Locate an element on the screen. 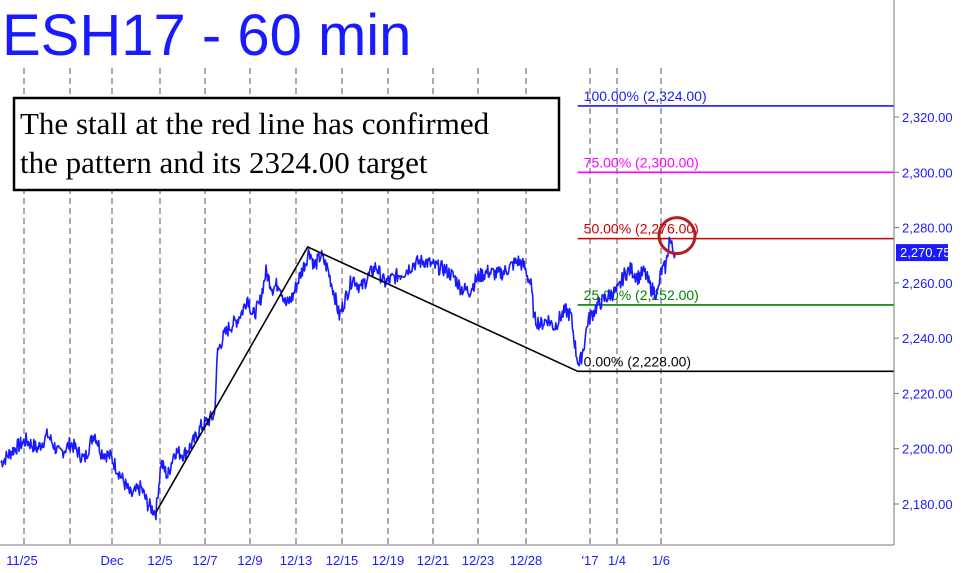 The width and height of the screenshot is (973, 573). x-tick-label: 12/15 is located at coordinates (342, 560).